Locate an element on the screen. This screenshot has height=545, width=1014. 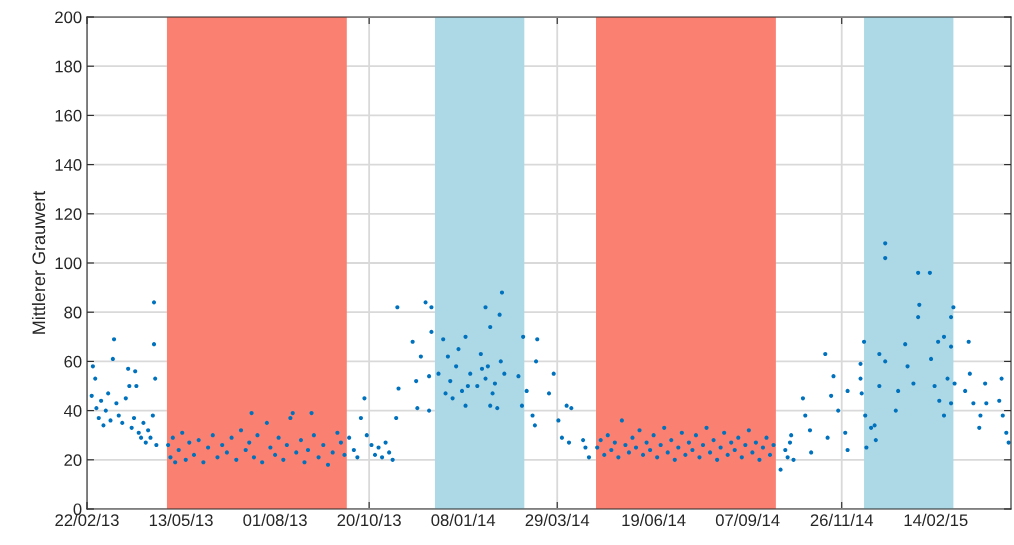
x-tick-label: 01/08/13 is located at coordinates (275, 520).